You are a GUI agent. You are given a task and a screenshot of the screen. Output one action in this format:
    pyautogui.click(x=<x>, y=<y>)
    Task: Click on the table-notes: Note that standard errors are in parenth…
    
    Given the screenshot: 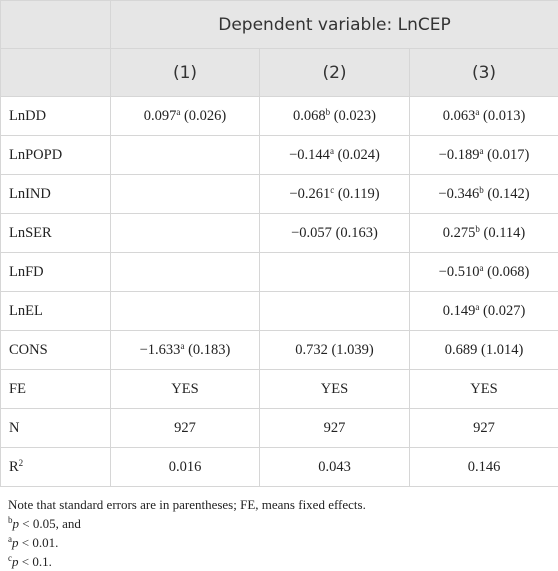 What is the action you would take?
    pyautogui.click(x=279, y=529)
    